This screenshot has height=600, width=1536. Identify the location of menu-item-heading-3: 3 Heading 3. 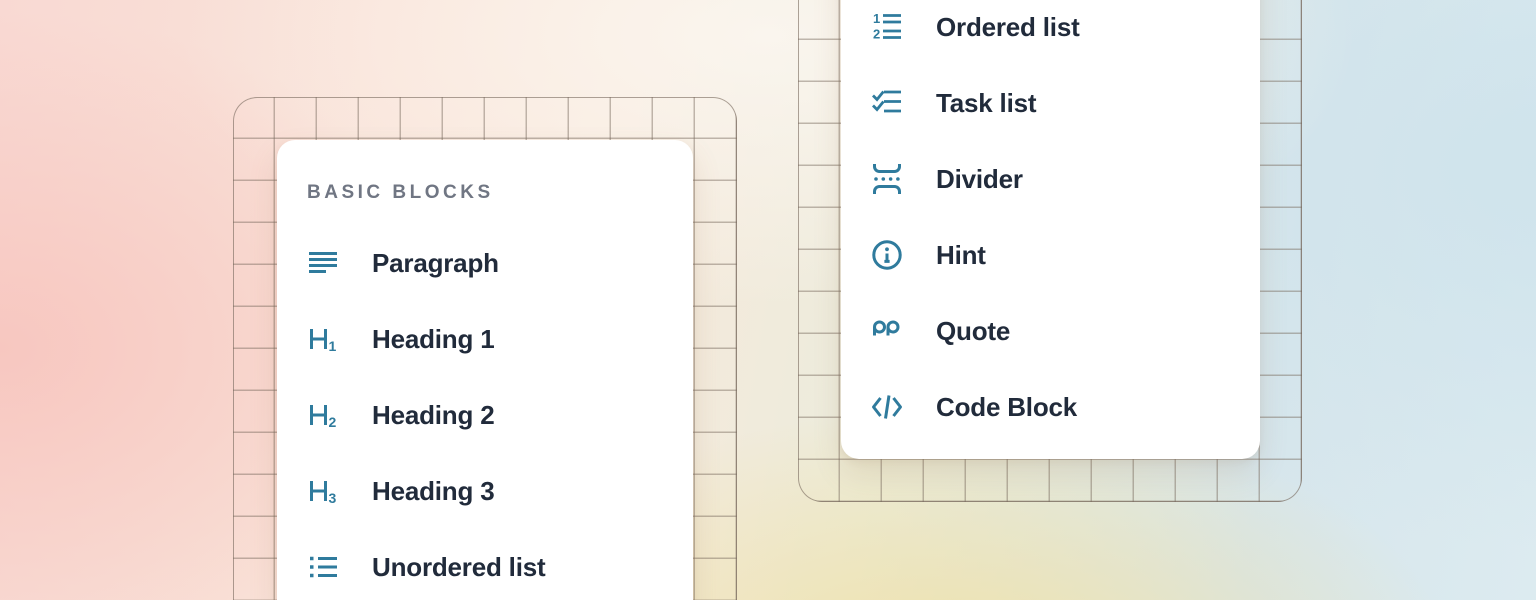
(485, 491).